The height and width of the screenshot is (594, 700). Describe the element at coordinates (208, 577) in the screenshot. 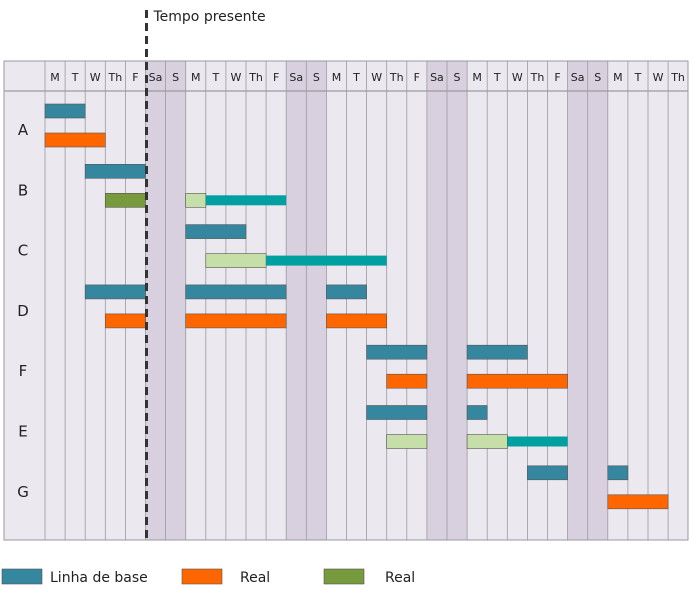

I see `legend: Linha de base Real Real` at that location.